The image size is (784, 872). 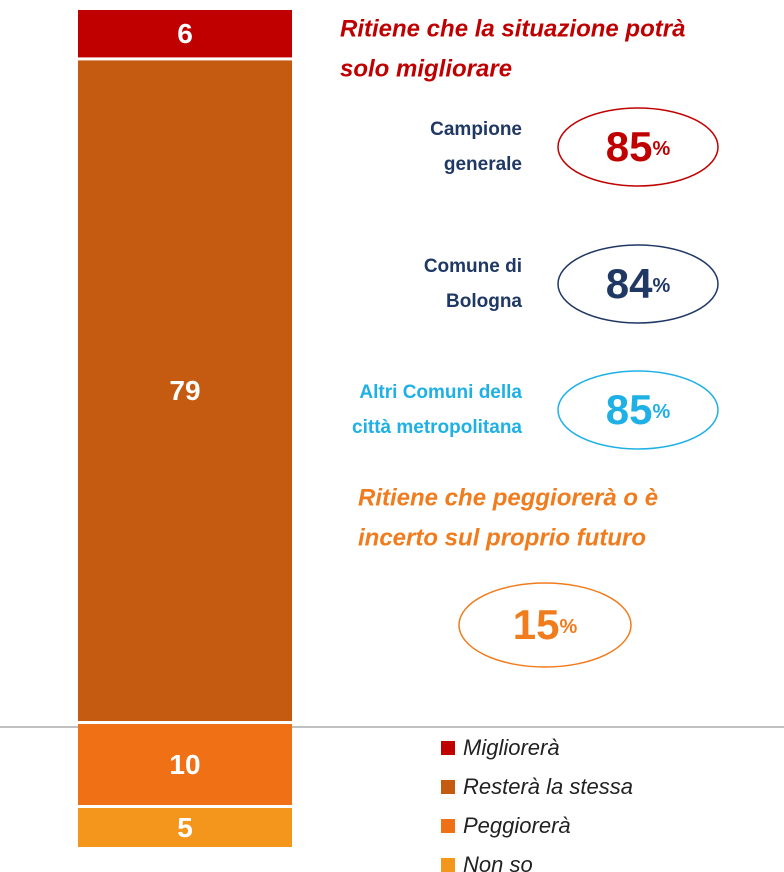 What do you see at coordinates (536, 624) in the screenshot?
I see `callout-number: 15` at bounding box center [536, 624].